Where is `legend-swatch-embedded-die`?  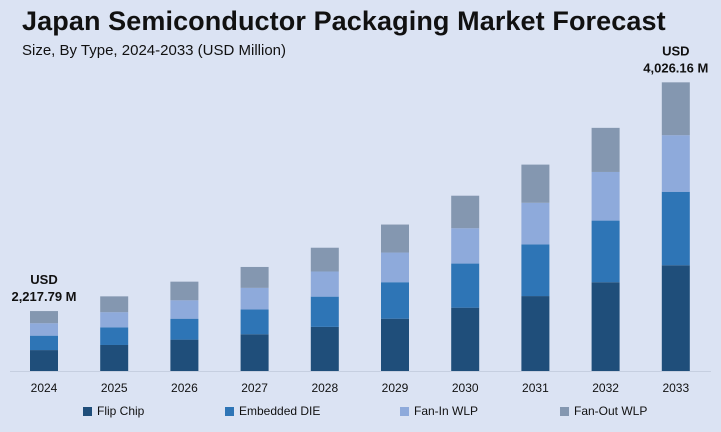 legend-swatch-embedded-die is located at coordinates (229, 411).